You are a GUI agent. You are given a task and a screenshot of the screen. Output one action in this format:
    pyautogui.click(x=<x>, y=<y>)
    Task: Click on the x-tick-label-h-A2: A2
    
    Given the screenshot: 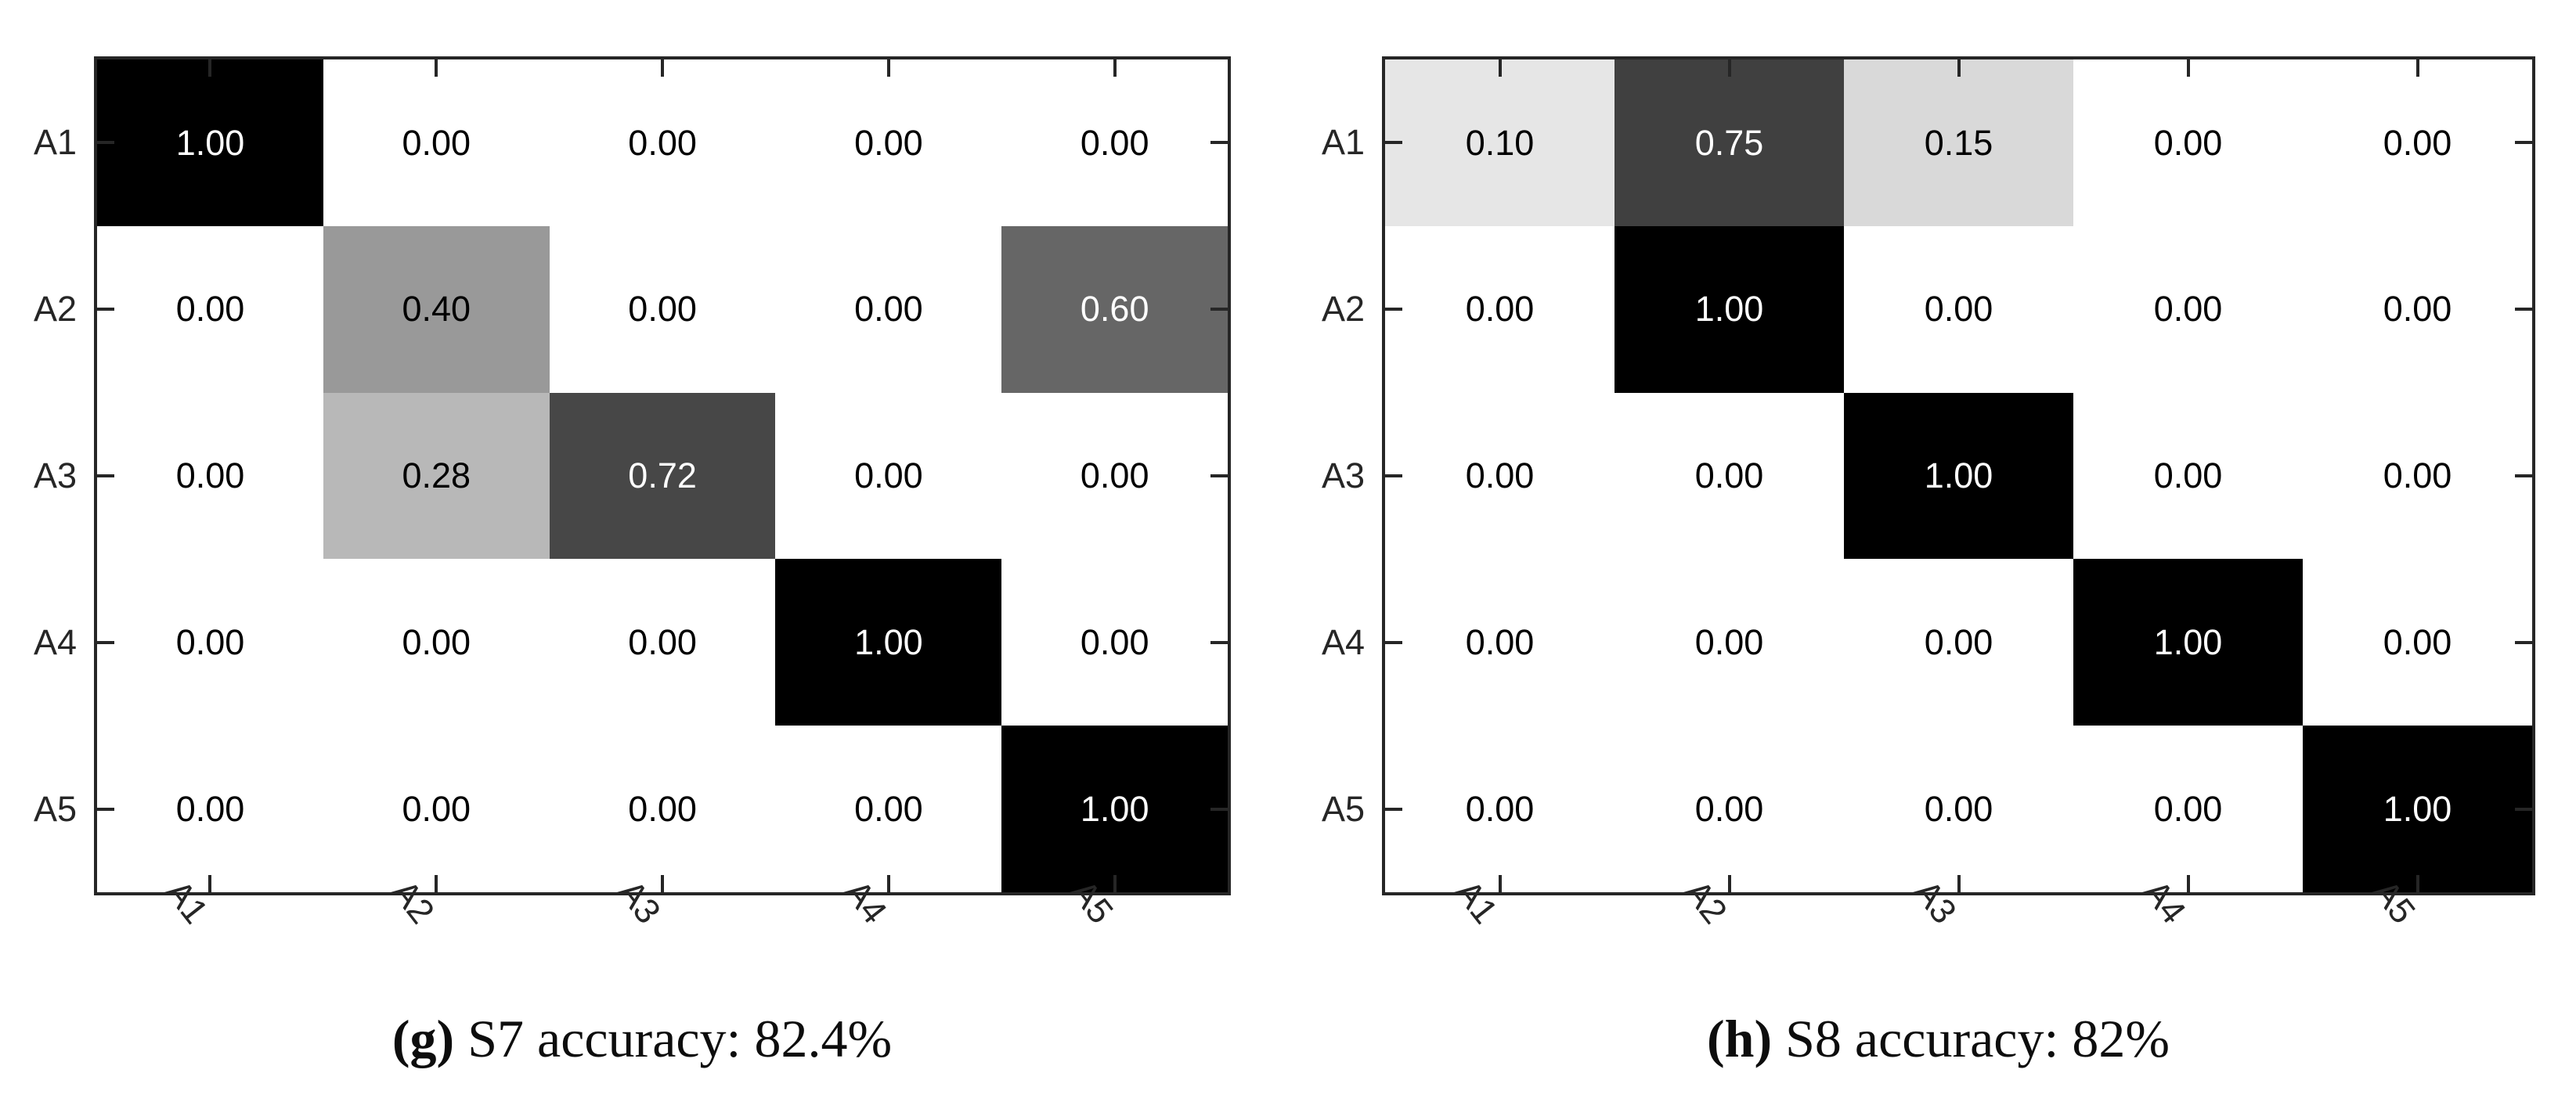 What is the action you would take?
    pyautogui.click(x=1650, y=910)
    